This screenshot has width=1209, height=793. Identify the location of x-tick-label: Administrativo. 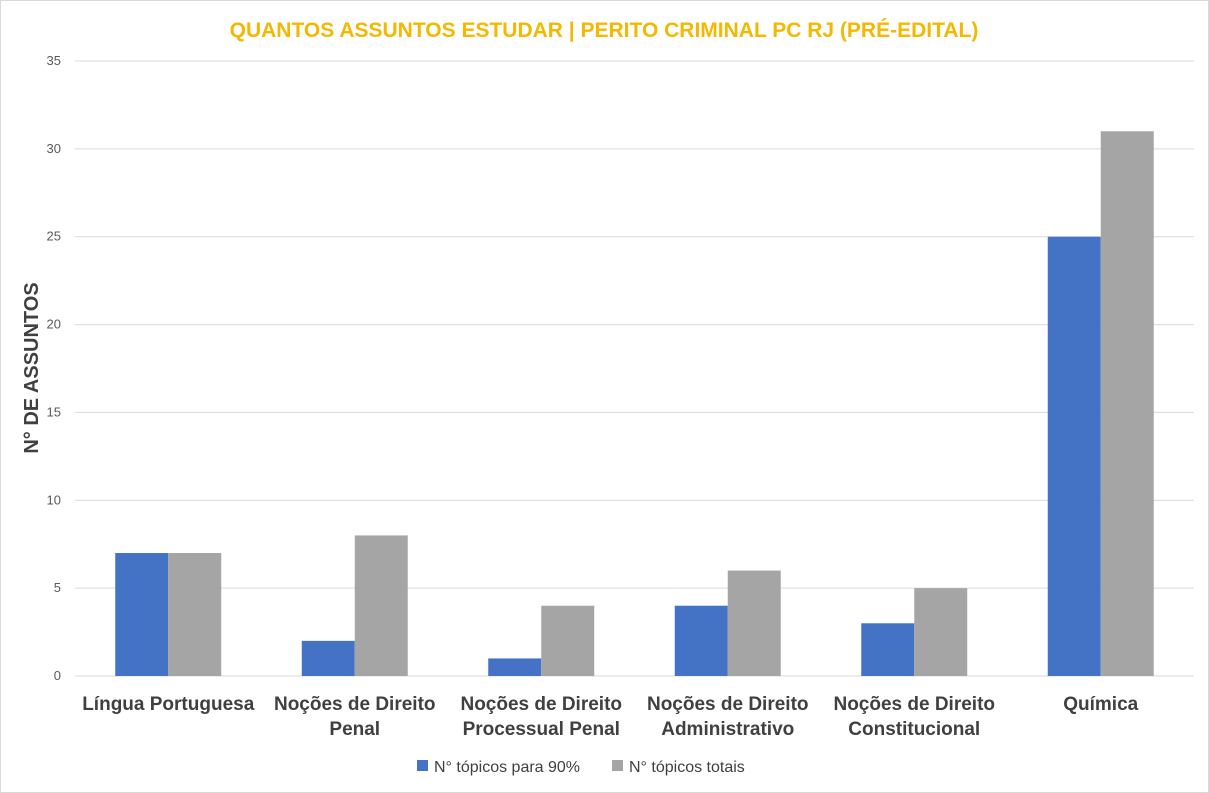
(727, 729).